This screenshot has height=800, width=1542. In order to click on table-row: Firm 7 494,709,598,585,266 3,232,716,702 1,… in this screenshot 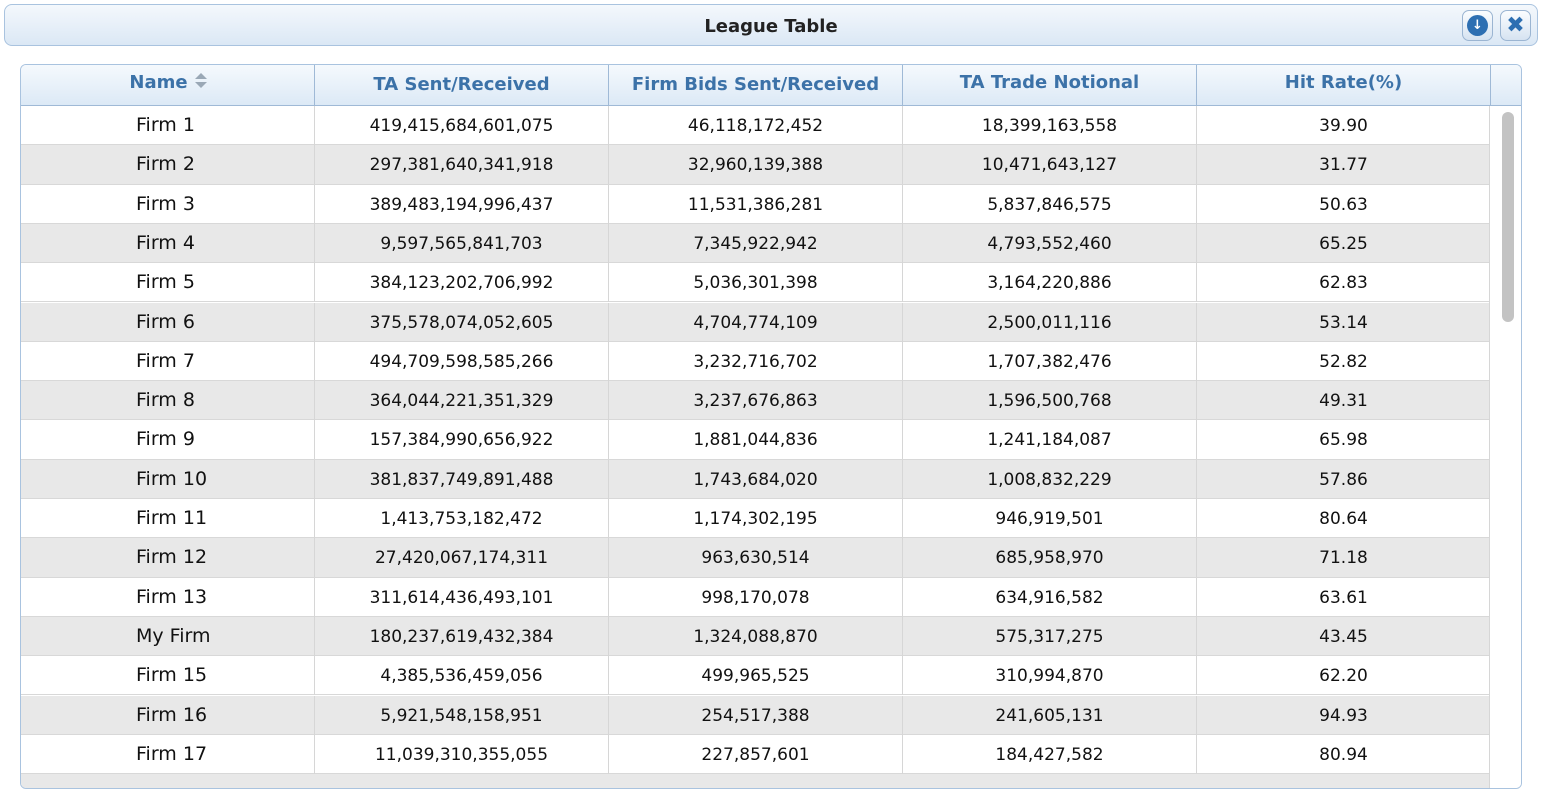, I will do `click(755, 361)`.